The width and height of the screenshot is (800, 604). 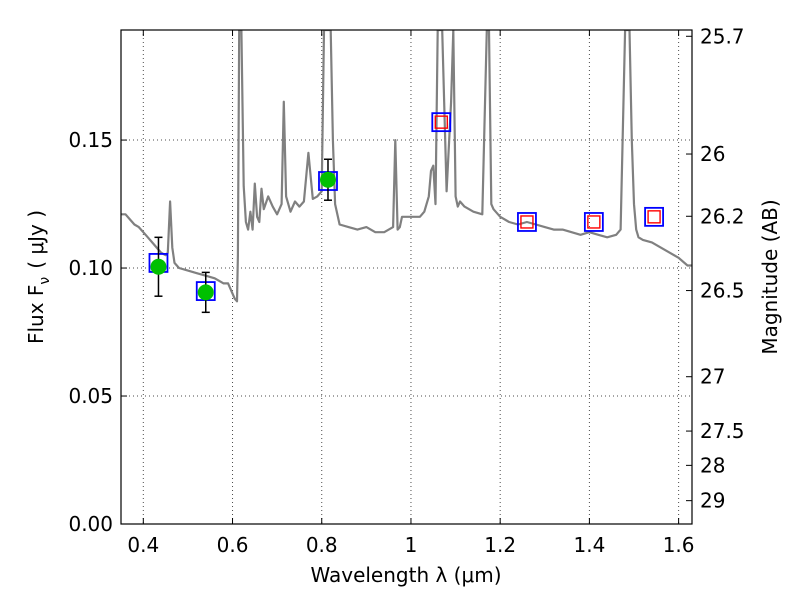 I want to click on x-tick-label: 1, so click(x=411, y=545).